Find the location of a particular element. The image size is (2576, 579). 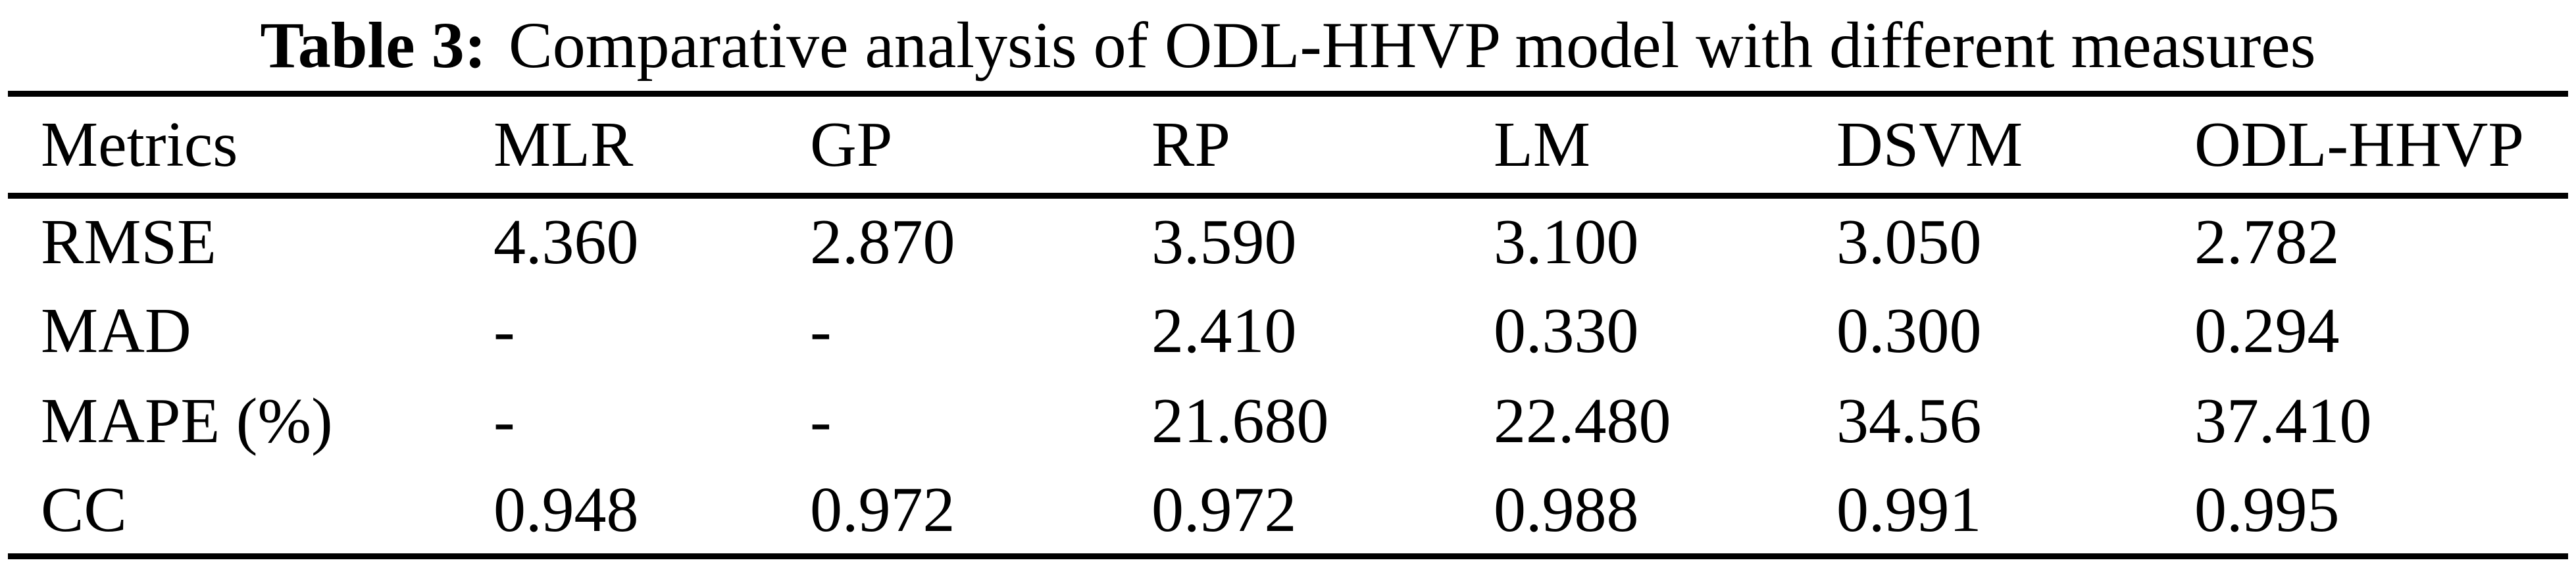

cell-cc-dsvm: 0.991 is located at coordinates (1909, 509).